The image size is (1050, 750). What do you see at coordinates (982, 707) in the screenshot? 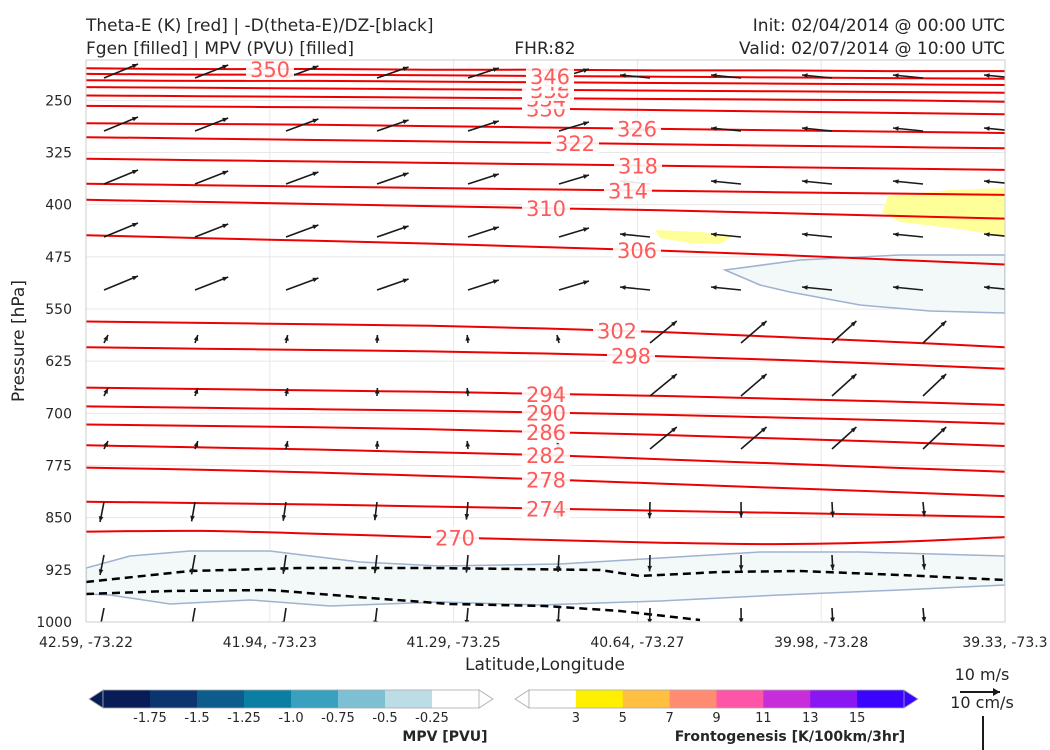
I see `reference-vectors: 10 m/s 10 cm/s` at bounding box center [982, 707].